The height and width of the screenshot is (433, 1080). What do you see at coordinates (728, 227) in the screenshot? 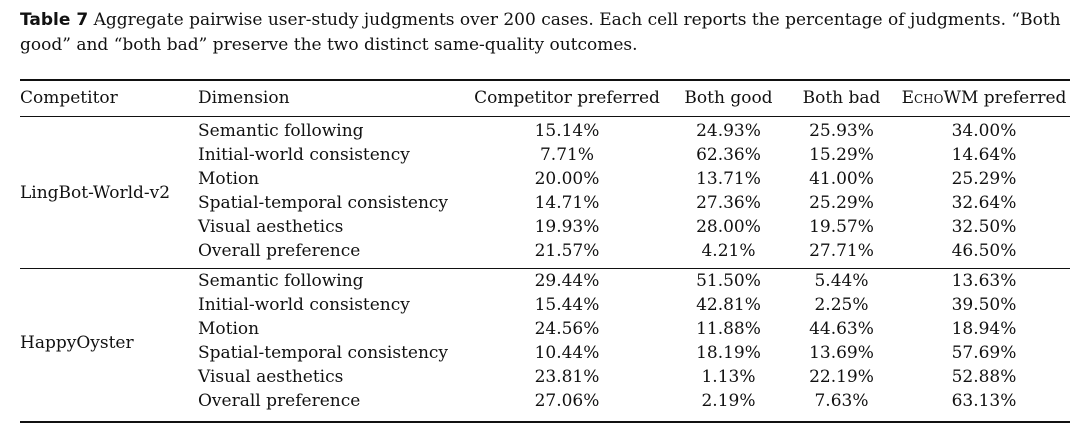
I see `both-good-cell: 28.00%` at bounding box center [728, 227].